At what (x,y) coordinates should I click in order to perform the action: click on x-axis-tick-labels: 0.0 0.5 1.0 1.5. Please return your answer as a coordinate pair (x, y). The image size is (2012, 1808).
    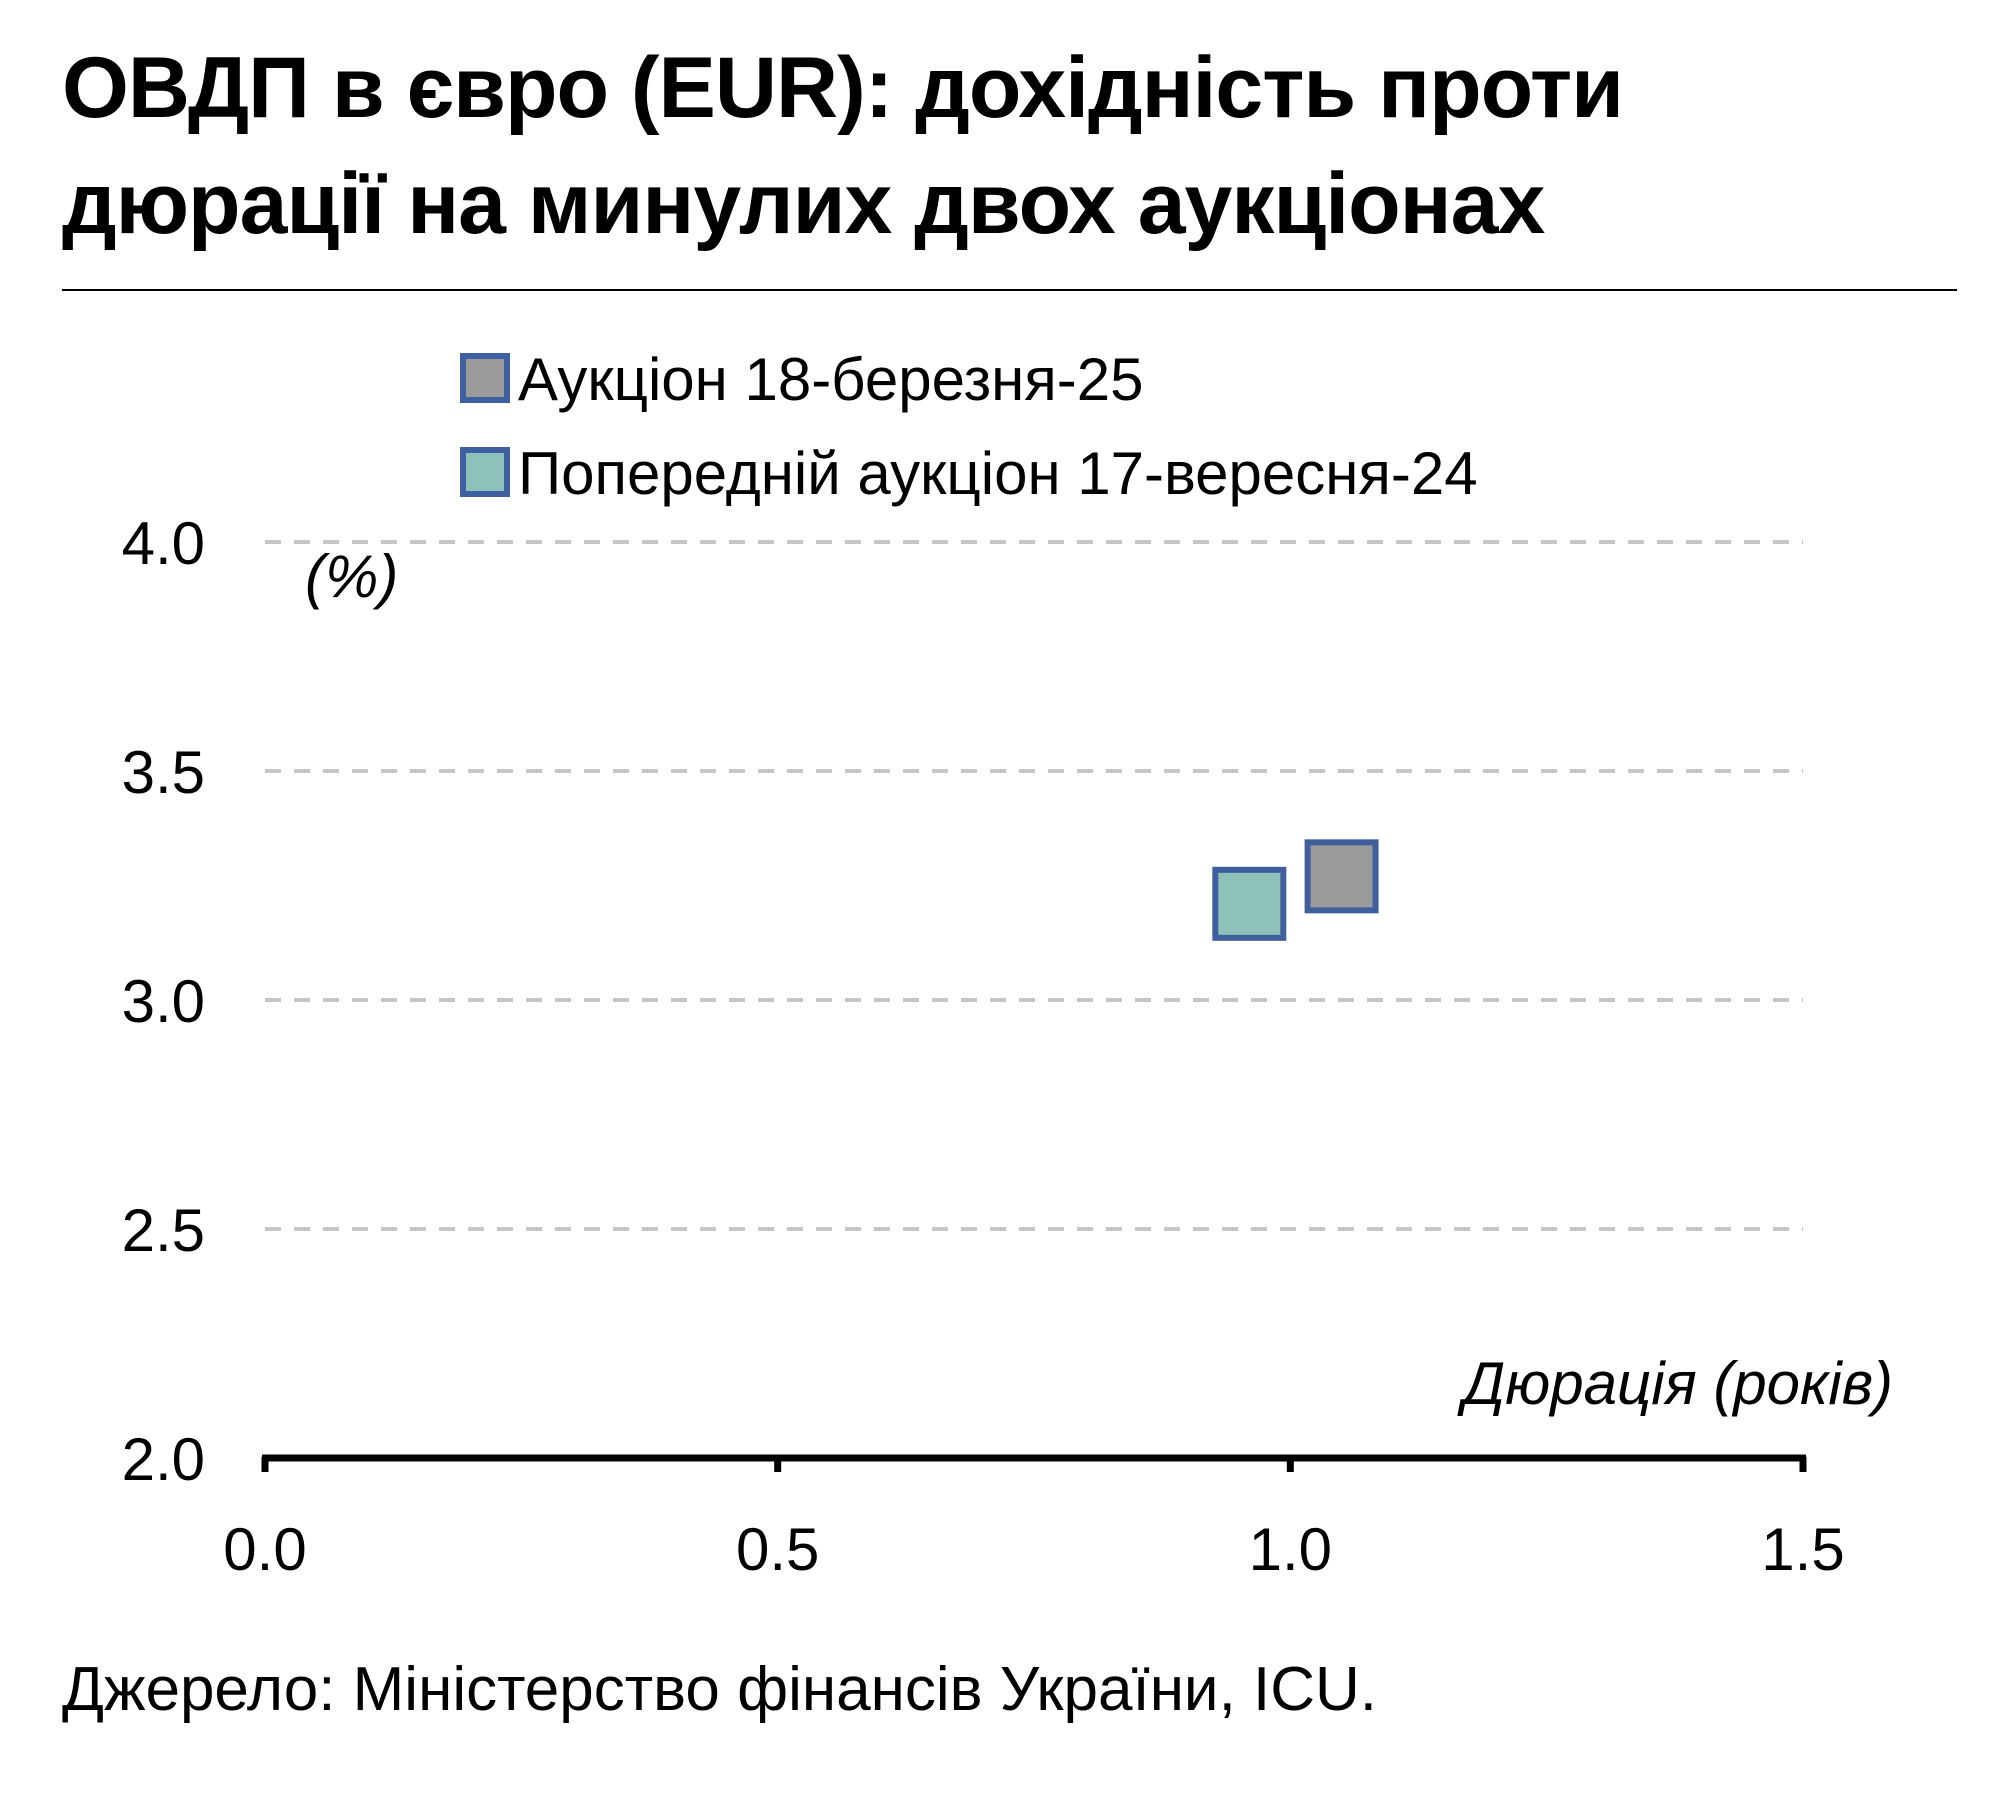
    Looking at the image, I should click on (1033, 1549).